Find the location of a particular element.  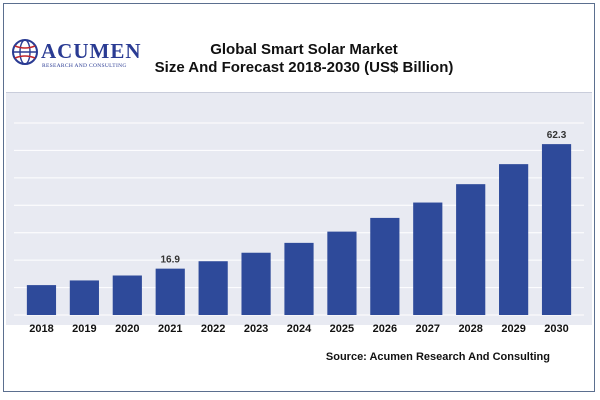

logo-wordmark: ACUMEN is located at coordinates (91, 51).